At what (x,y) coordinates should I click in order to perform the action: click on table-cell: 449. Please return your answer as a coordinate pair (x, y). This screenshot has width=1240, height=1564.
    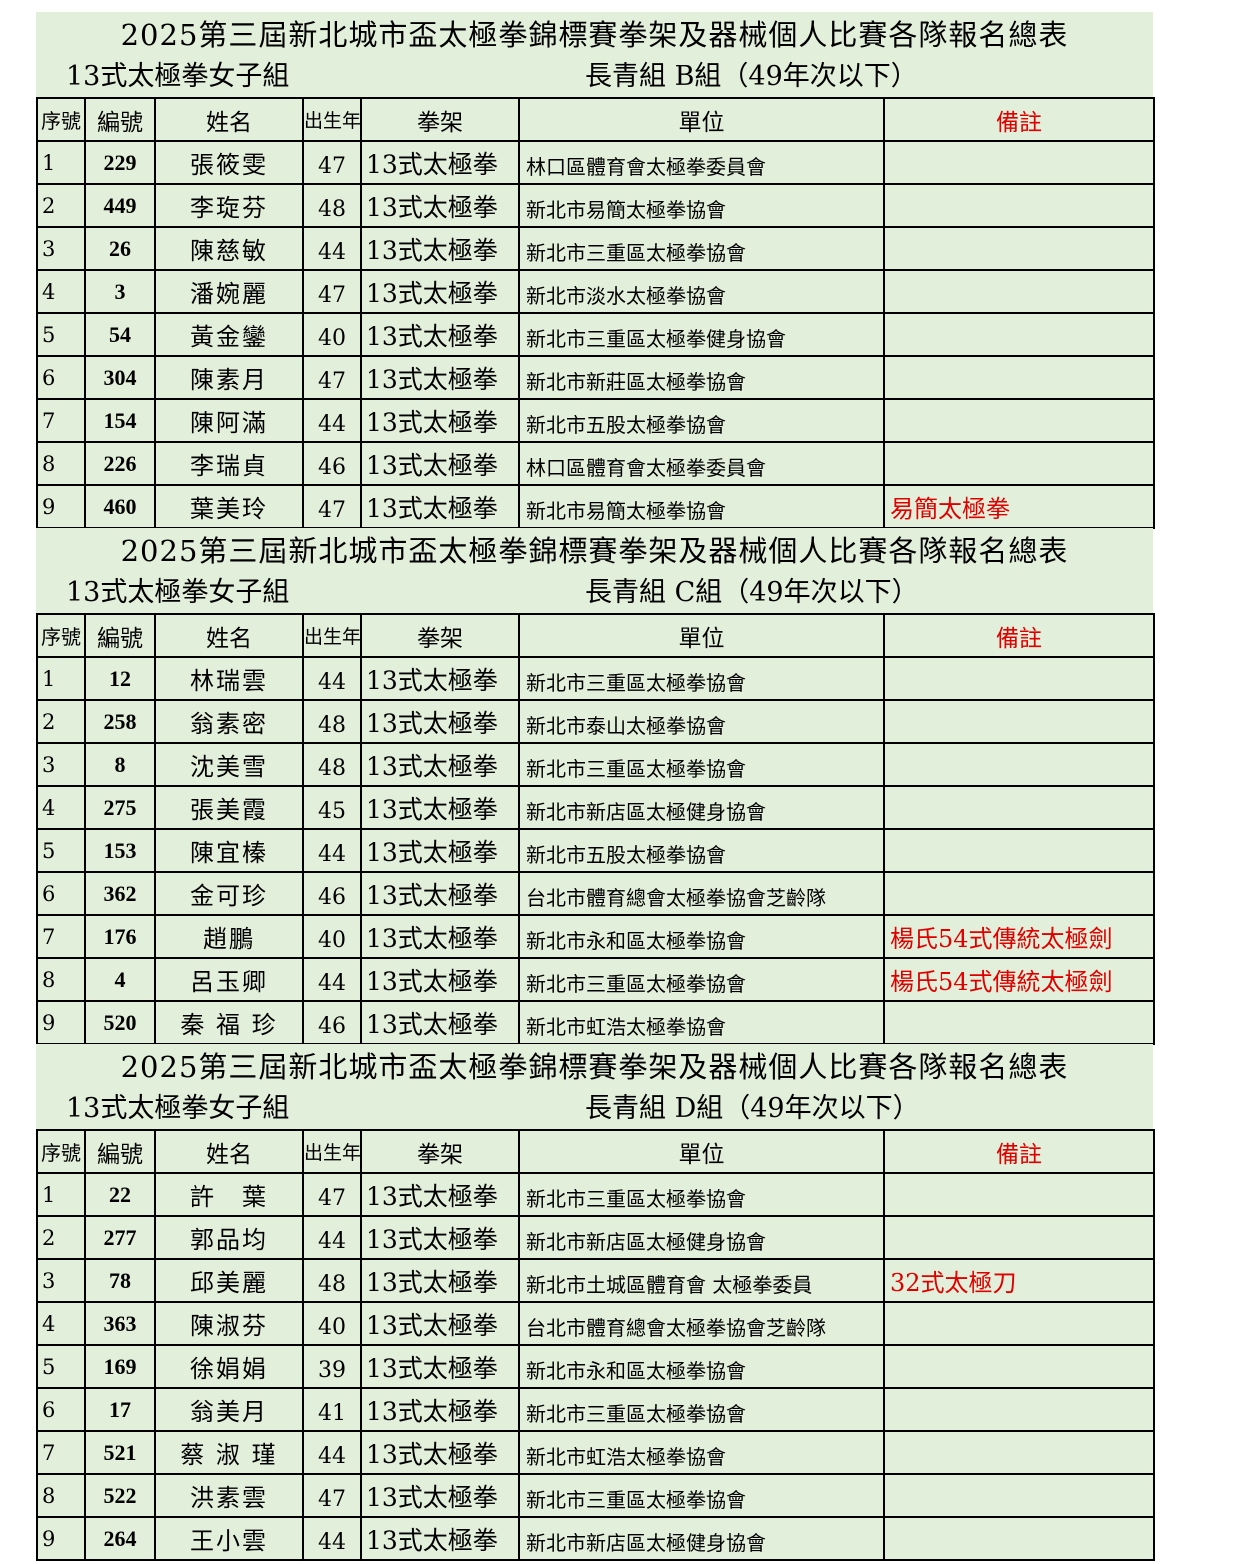
    Looking at the image, I should click on (121, 206).